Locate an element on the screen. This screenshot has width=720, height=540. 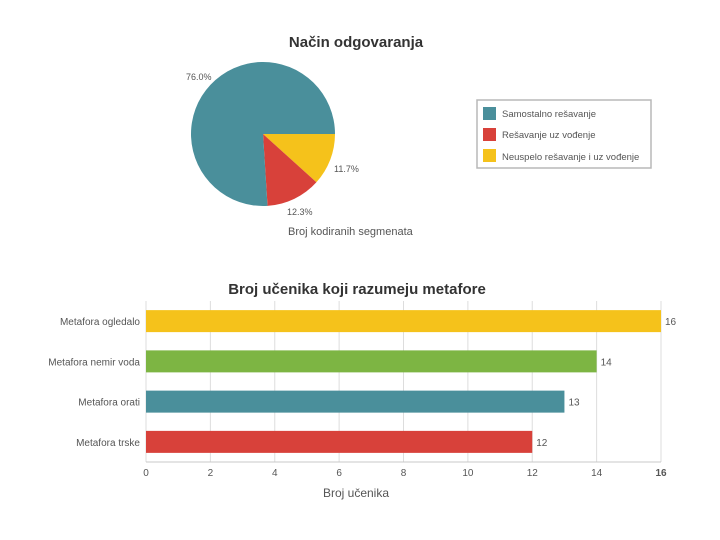
bar-chart-title: Broj učenika koji razumeju metafore is located at coordinates (357, 289).